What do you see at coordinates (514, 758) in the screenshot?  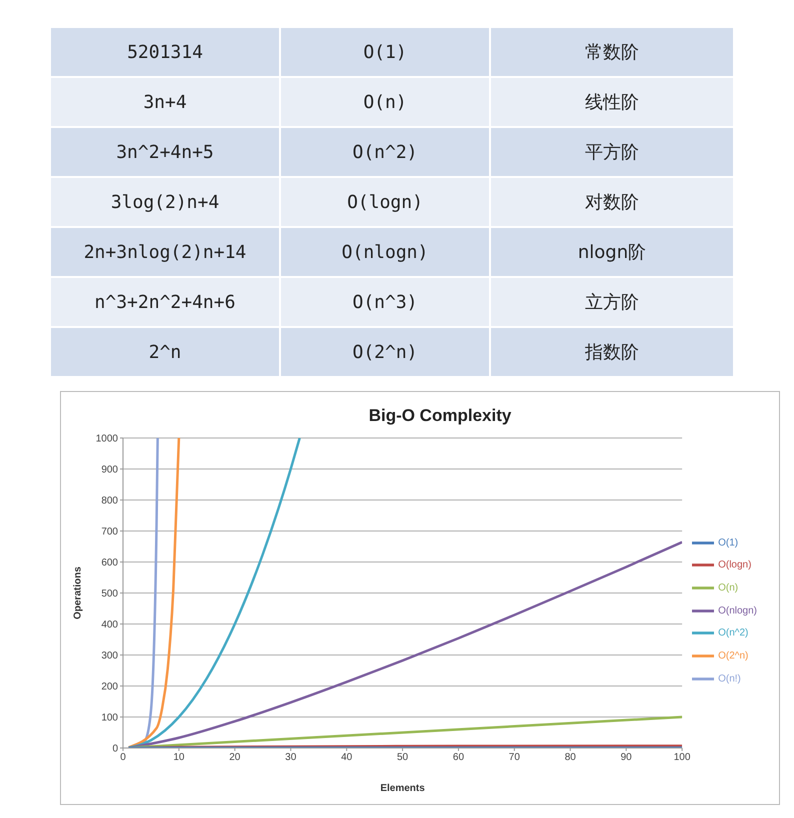 I see `x-tick-label: 70` at bounding box center [514, 758].